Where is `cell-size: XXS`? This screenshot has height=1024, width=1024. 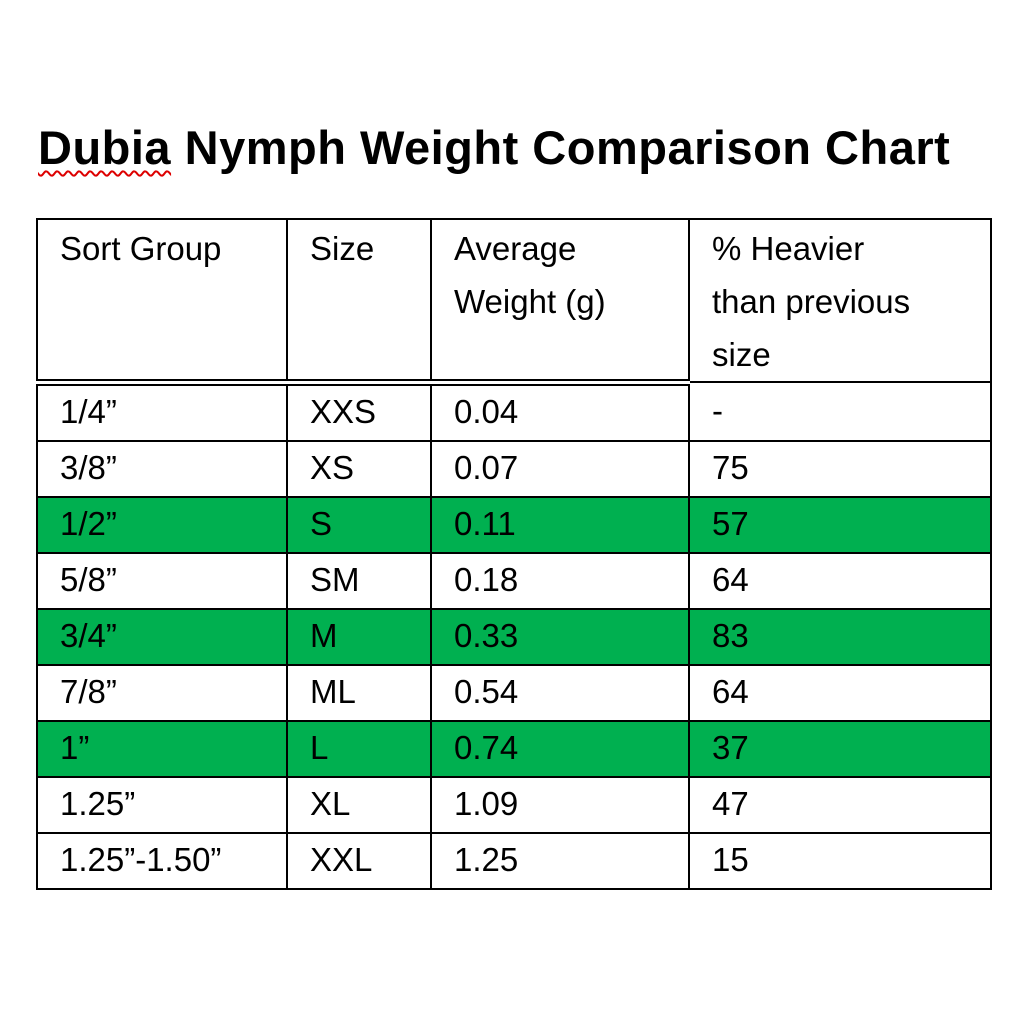 cell-size: XXS is located at coordinates (359, 411).